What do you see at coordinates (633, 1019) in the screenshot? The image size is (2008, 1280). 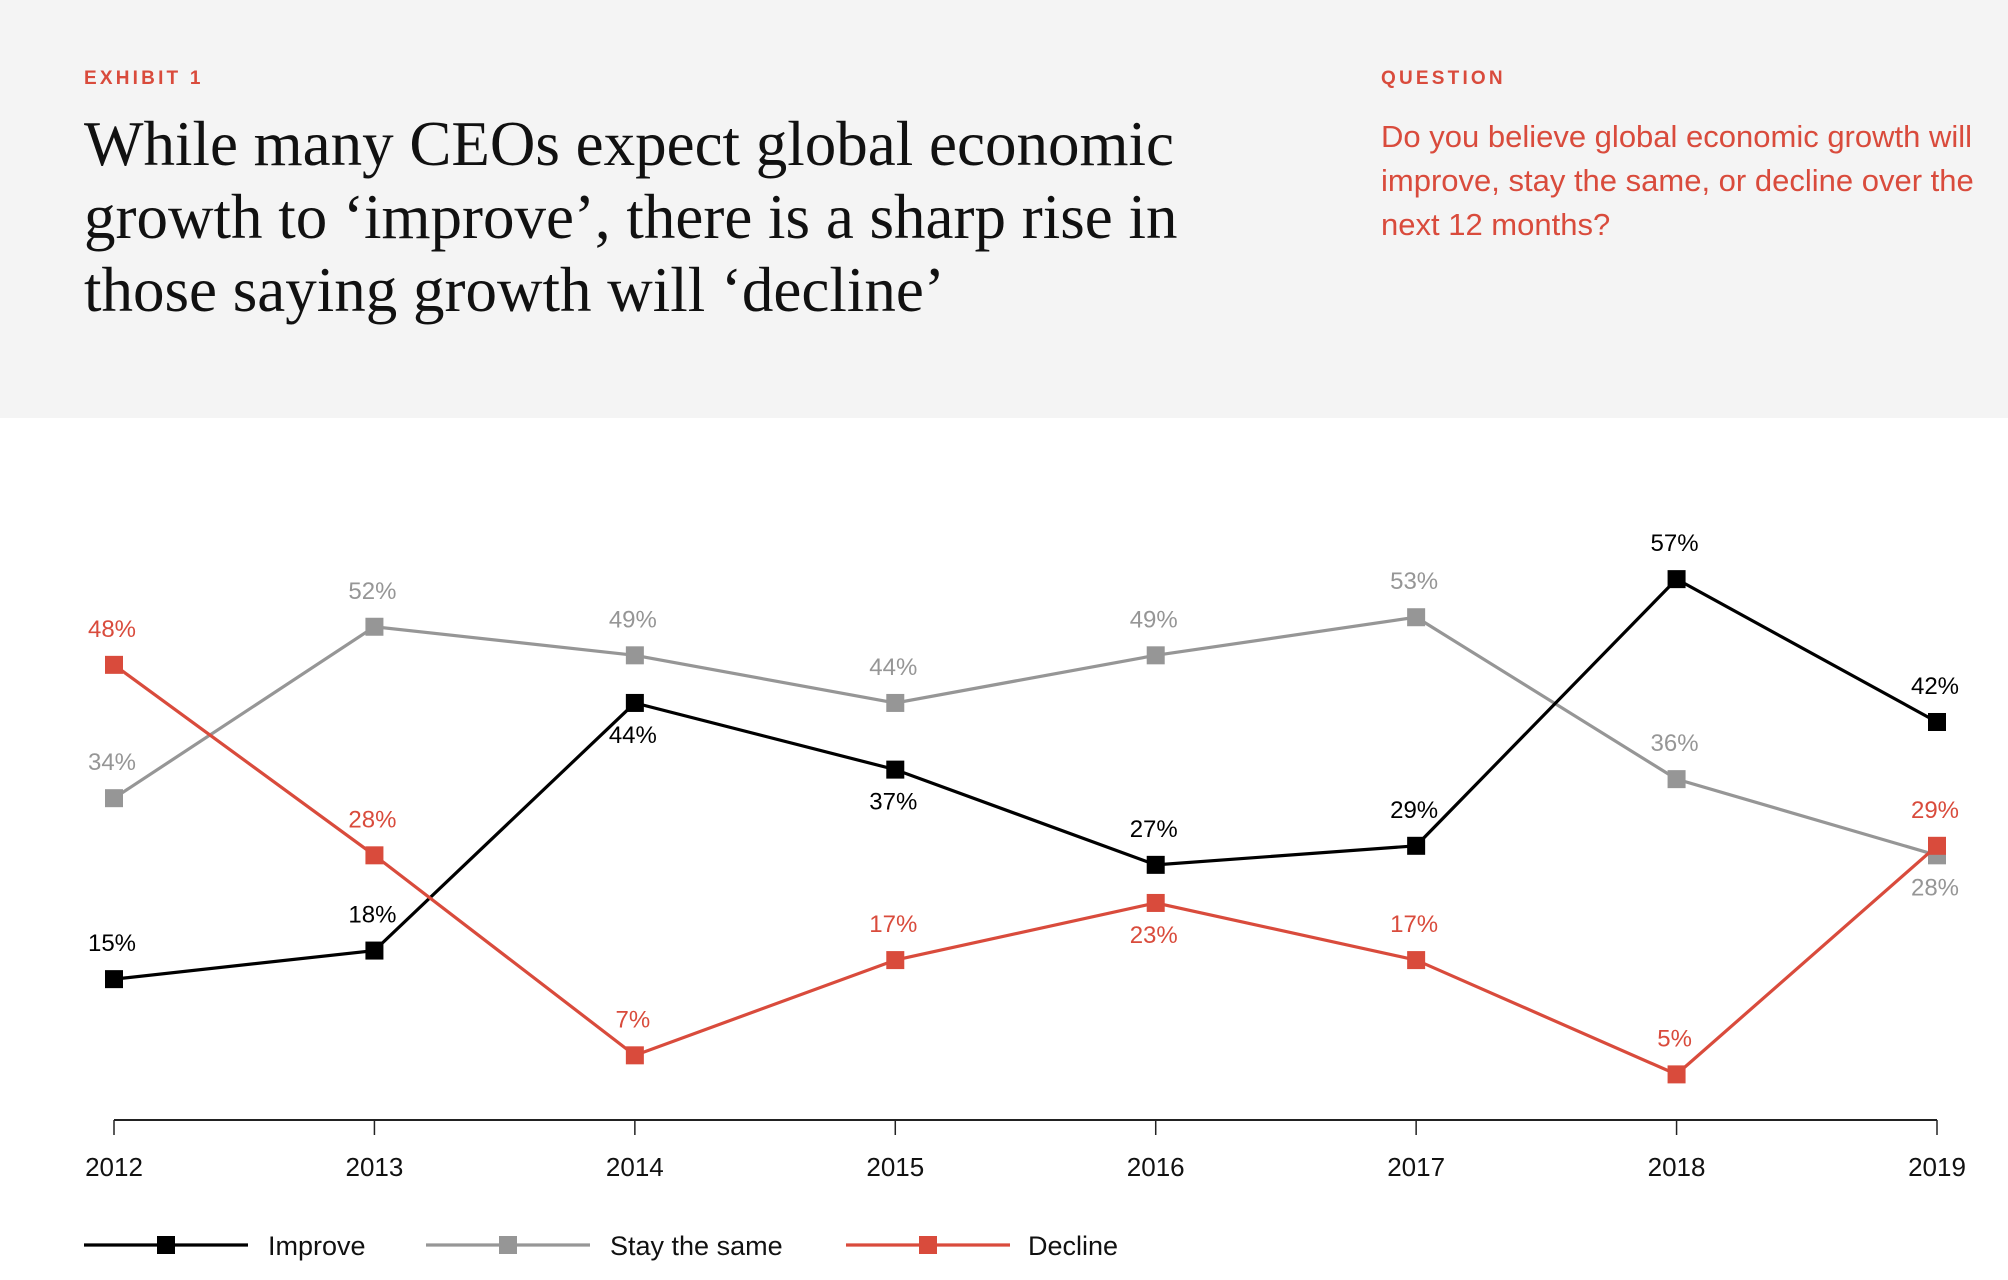 I see `data-label: 7%` at bounding box center [633, 1019].